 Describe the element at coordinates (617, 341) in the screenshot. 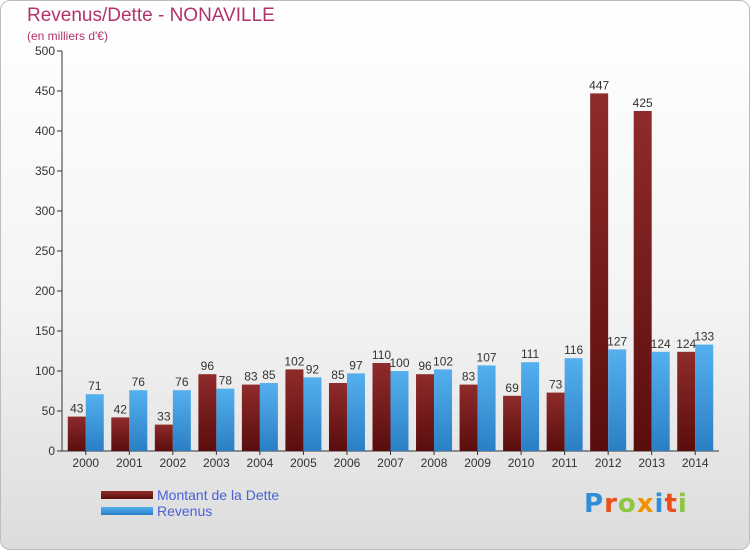

I see `data-label-revenue: 127` at that location.